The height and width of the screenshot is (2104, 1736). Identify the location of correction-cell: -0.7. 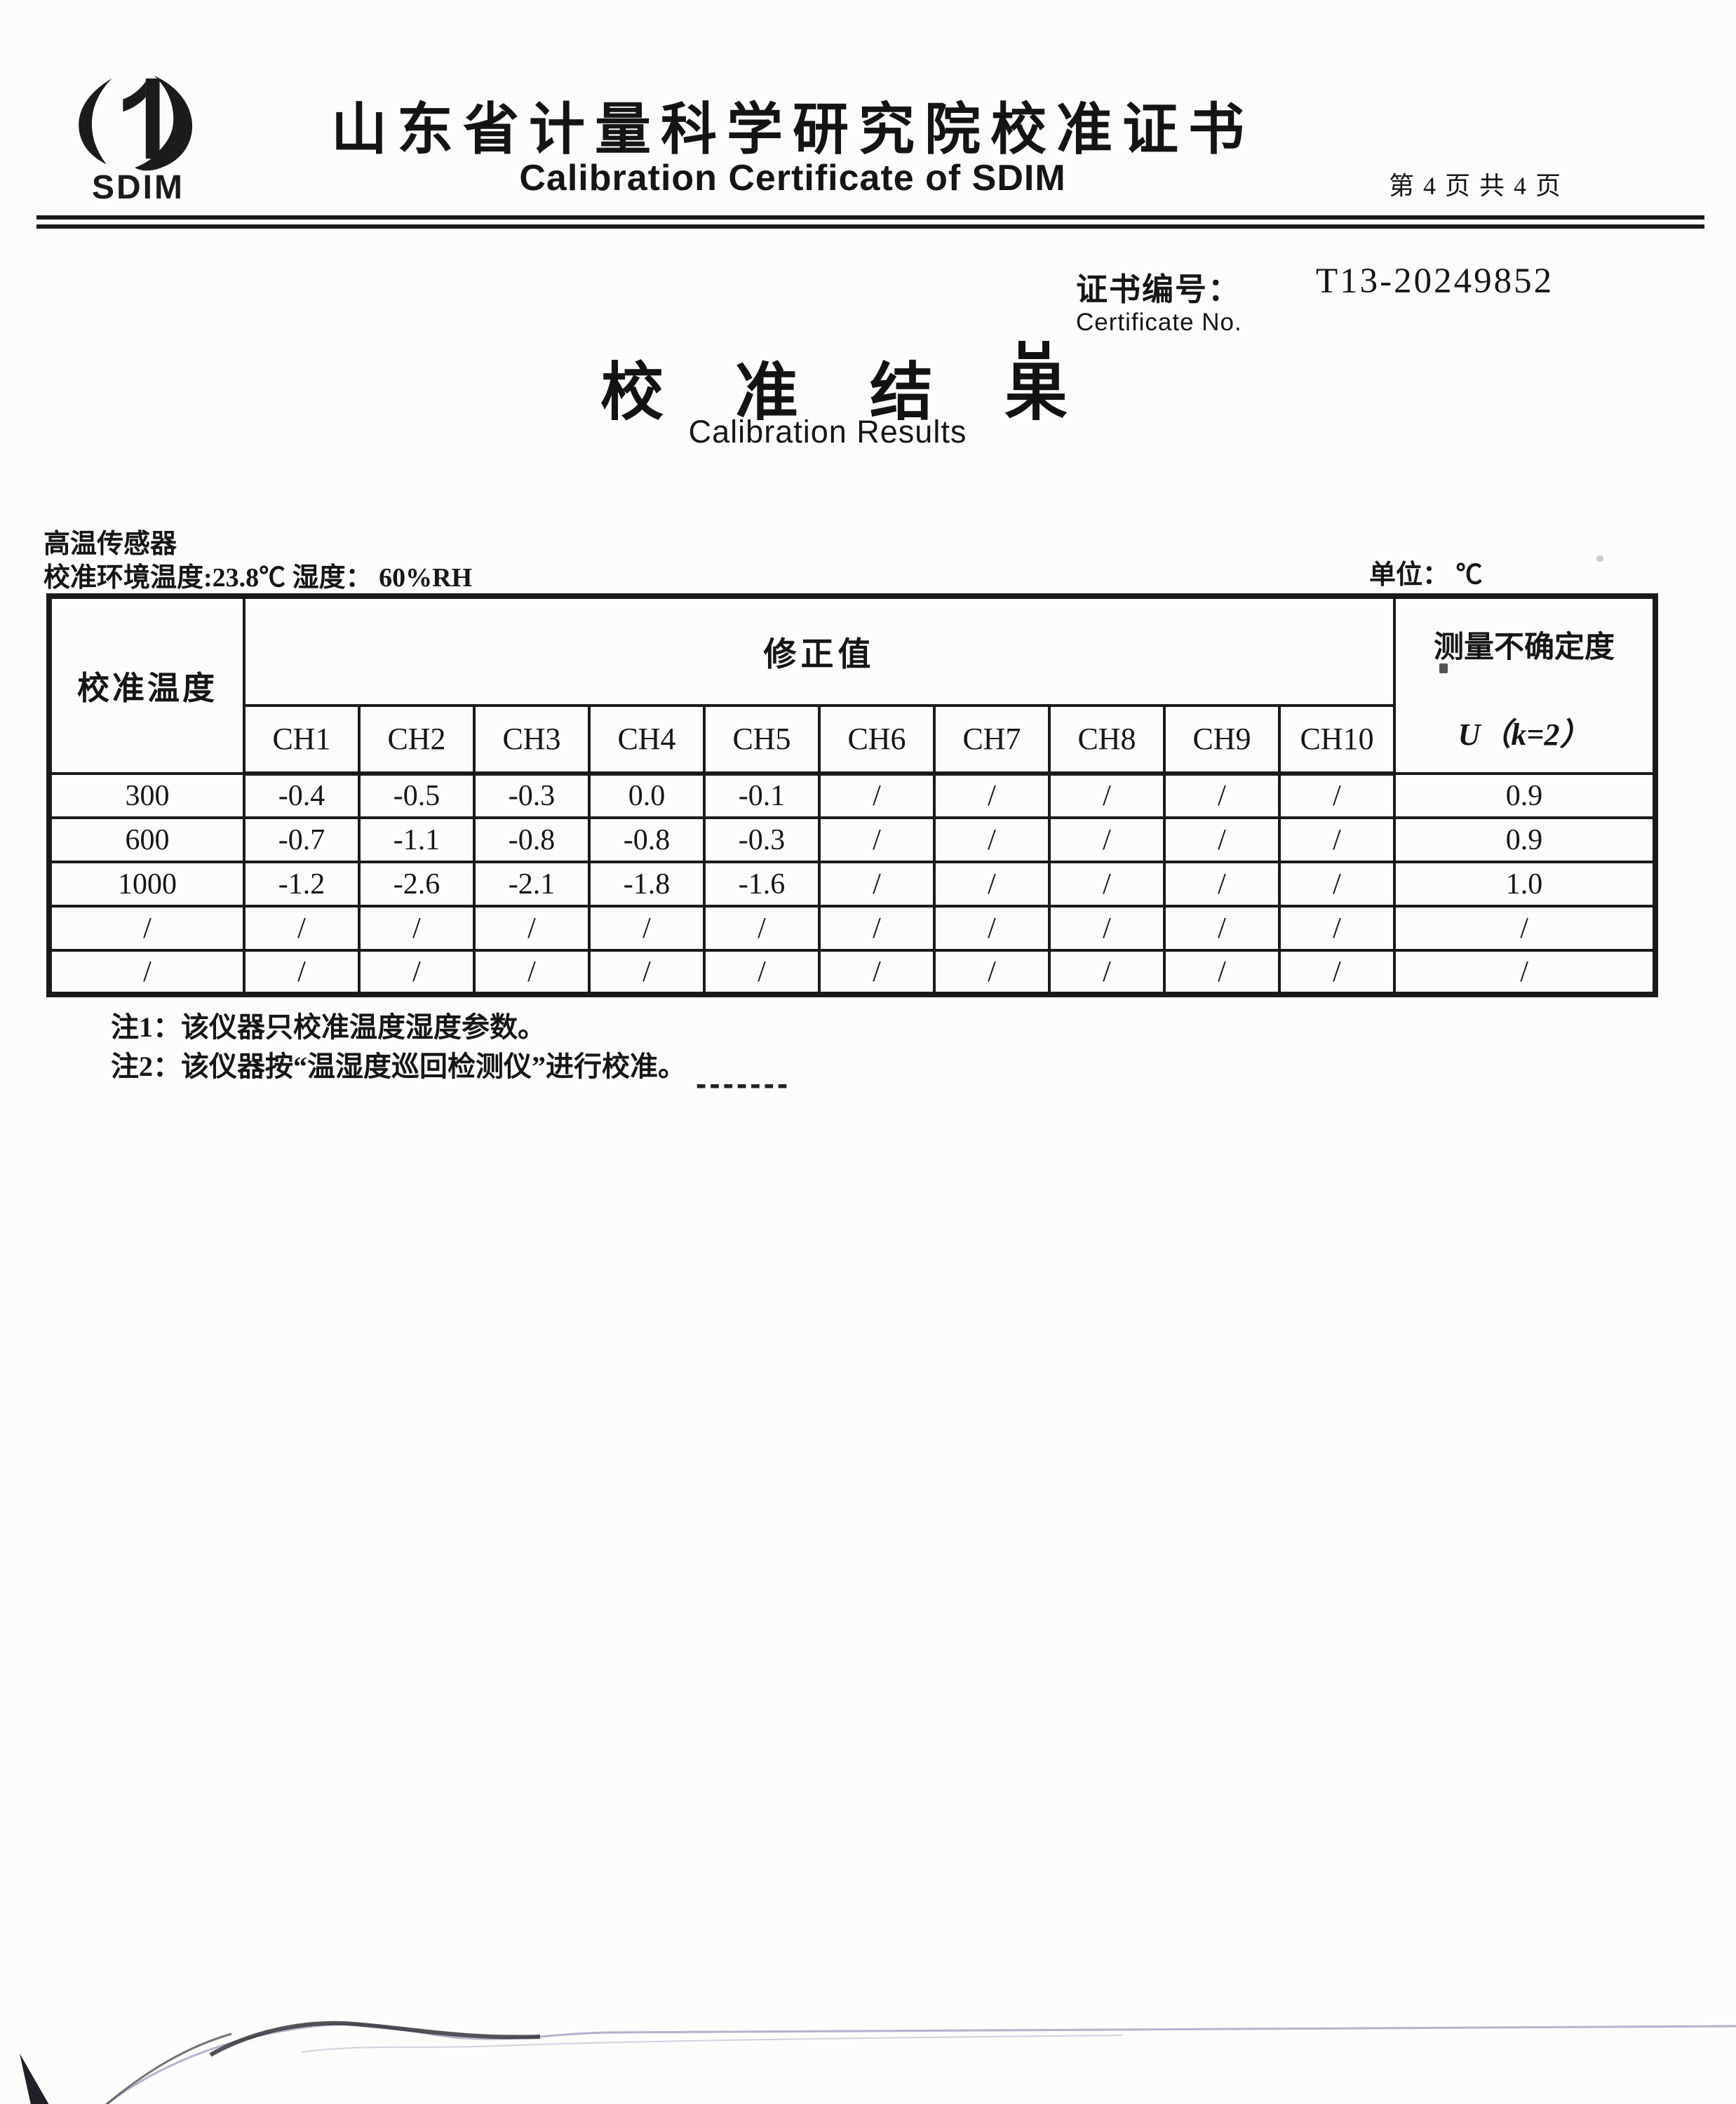
(302, 840).